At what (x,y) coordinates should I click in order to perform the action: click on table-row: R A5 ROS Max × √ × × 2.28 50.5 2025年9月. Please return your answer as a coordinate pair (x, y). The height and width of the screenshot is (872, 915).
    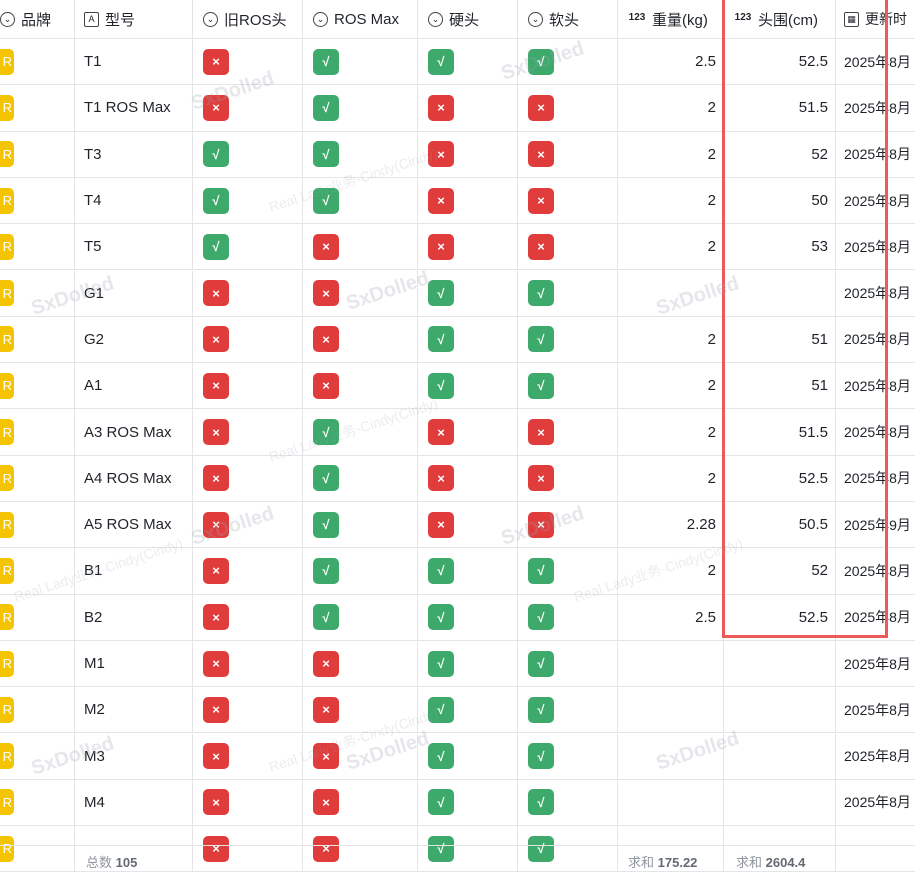
    Looking at the image, I should click on (457, 525).